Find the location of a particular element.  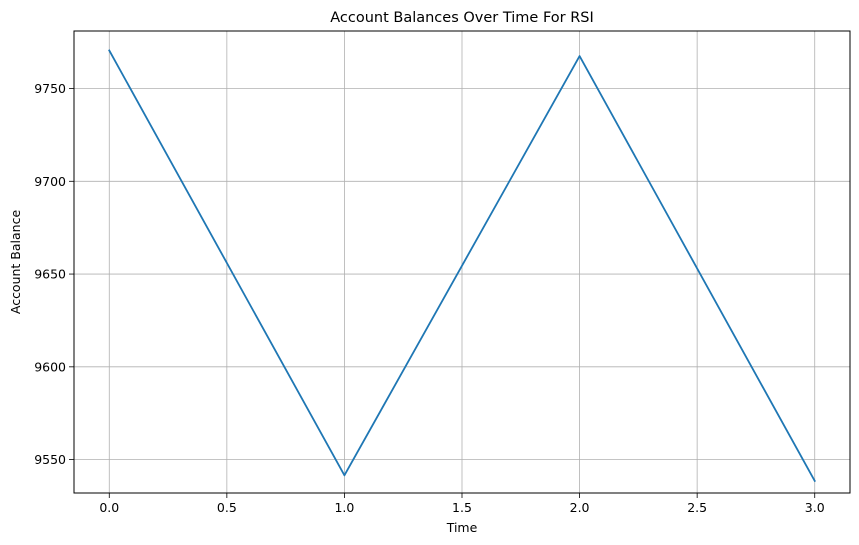

y-tick-label: 9650 is located at coordinates (50, 274).